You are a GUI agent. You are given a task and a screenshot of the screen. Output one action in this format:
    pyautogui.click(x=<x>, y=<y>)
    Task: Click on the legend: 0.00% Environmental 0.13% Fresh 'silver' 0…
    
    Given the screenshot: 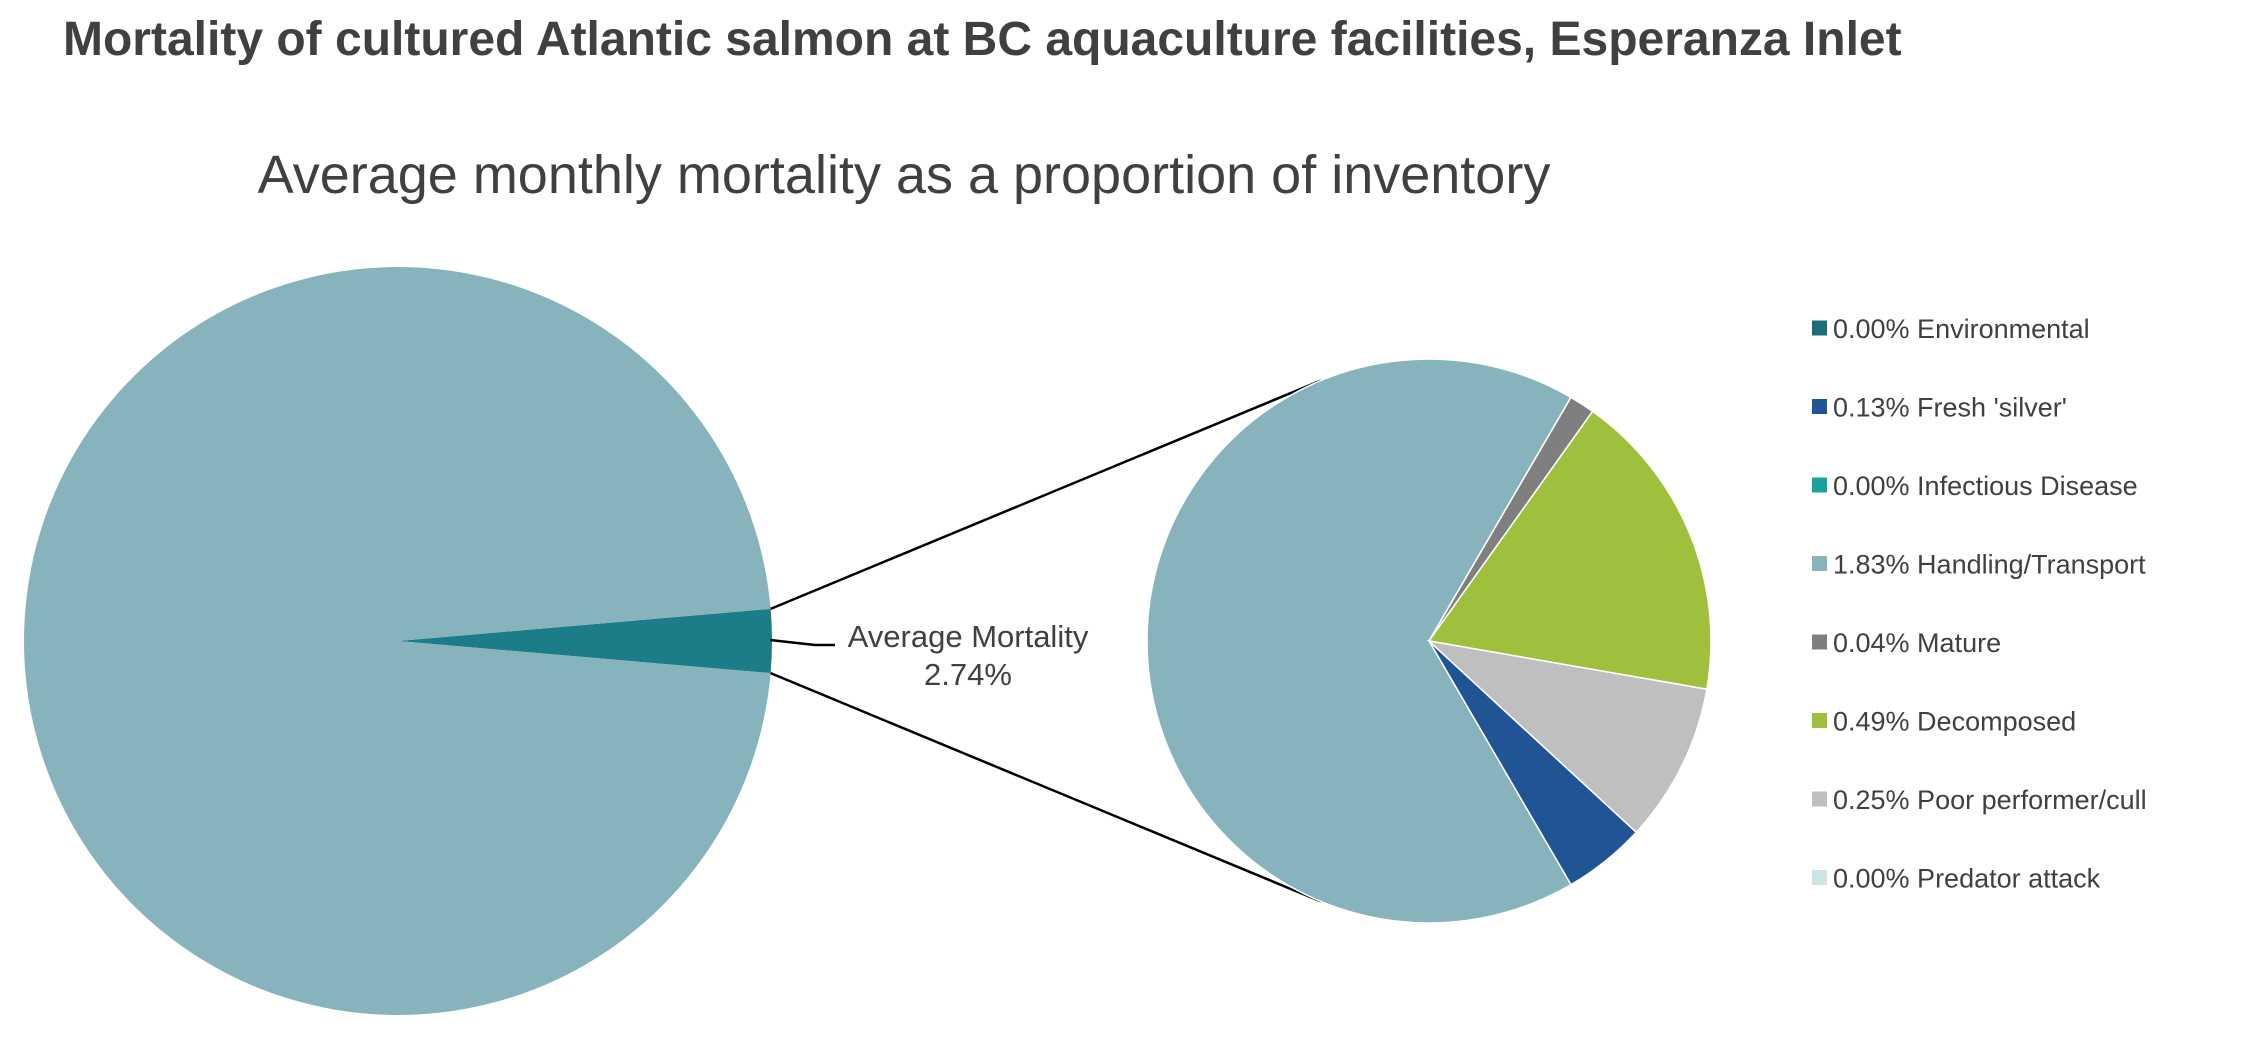 What is the action you would take?
    pyautogui.click(x=1979, y=604)
    